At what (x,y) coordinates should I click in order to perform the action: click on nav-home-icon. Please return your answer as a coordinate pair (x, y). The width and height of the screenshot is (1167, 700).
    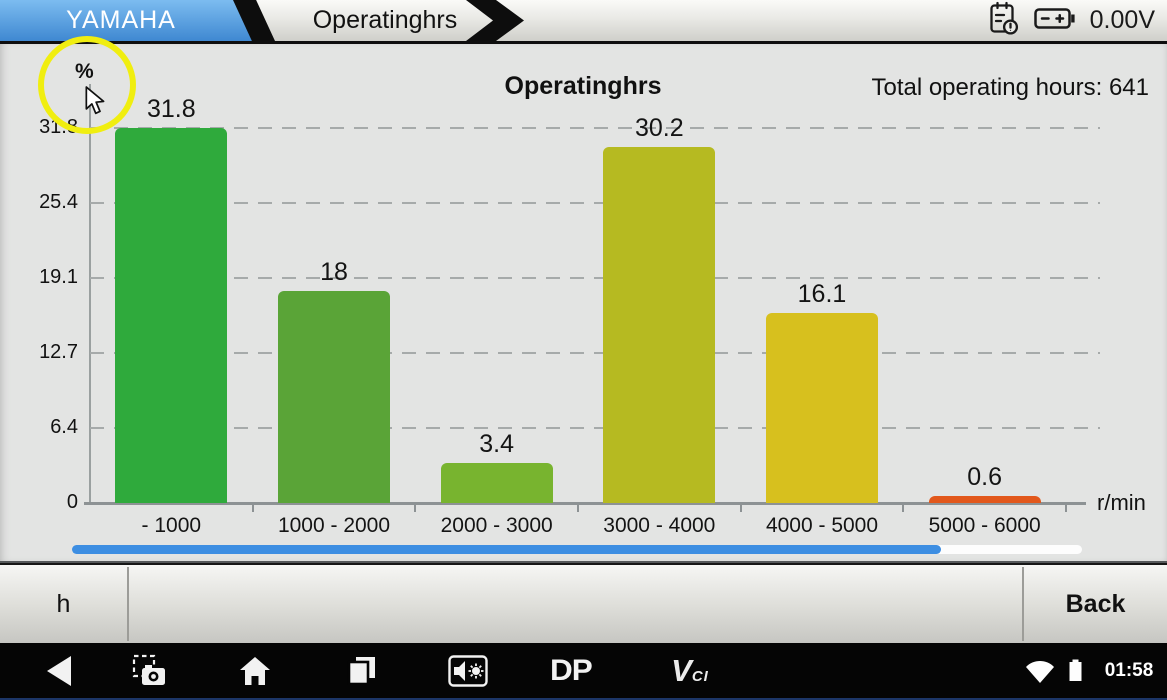
    Looking at the image, I should click on (255, 670).